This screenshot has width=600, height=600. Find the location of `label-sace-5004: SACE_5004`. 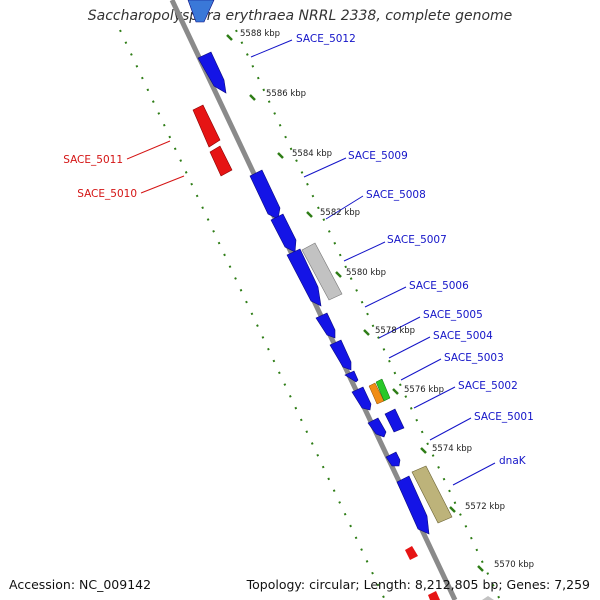

label-sace-5004: SACE_5004 is located at coordinates (463, 336).